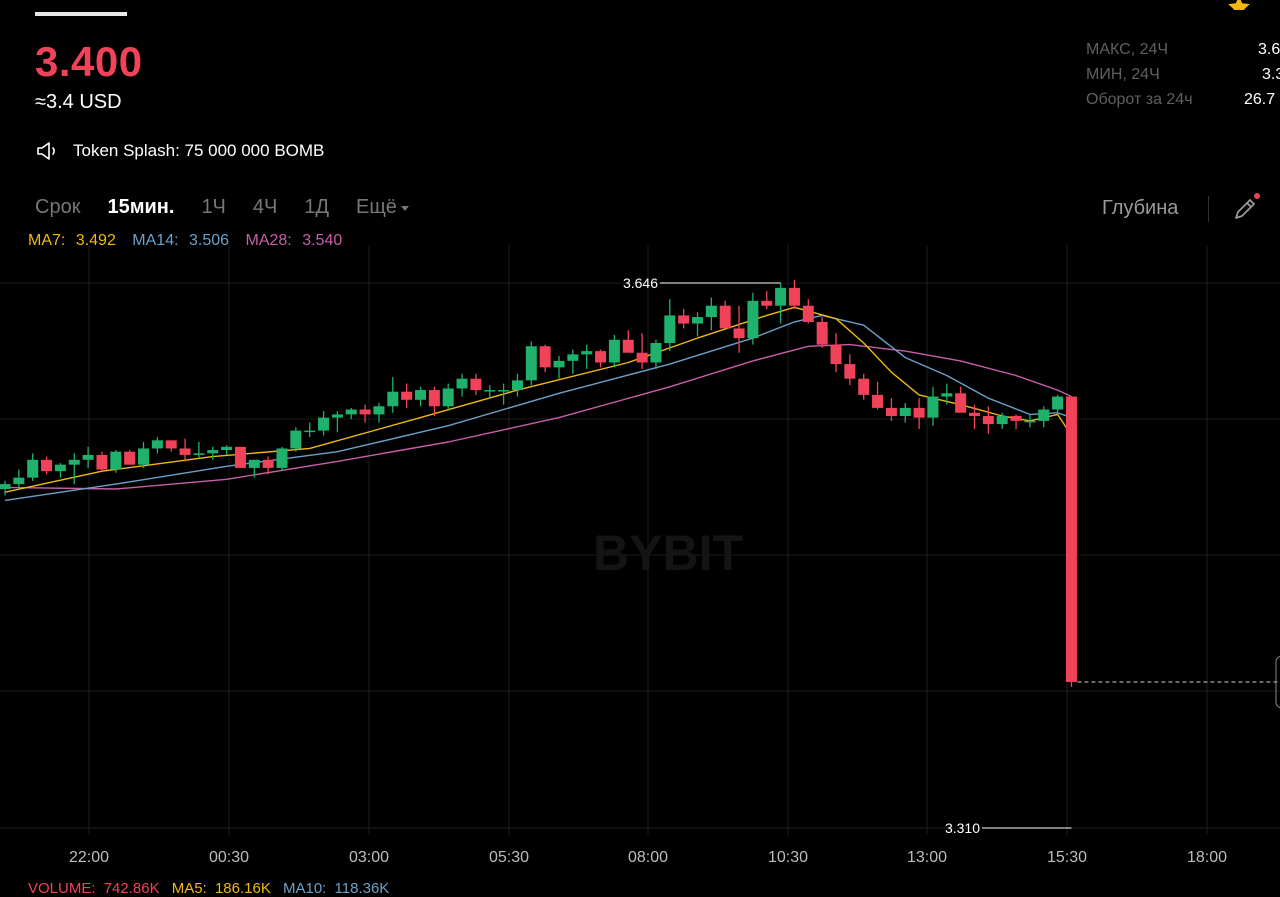  What do you see at coordinates (141, 207) in the screenshot?
I see `tab-15min: 15мин.` at bounding box center [141, 207].